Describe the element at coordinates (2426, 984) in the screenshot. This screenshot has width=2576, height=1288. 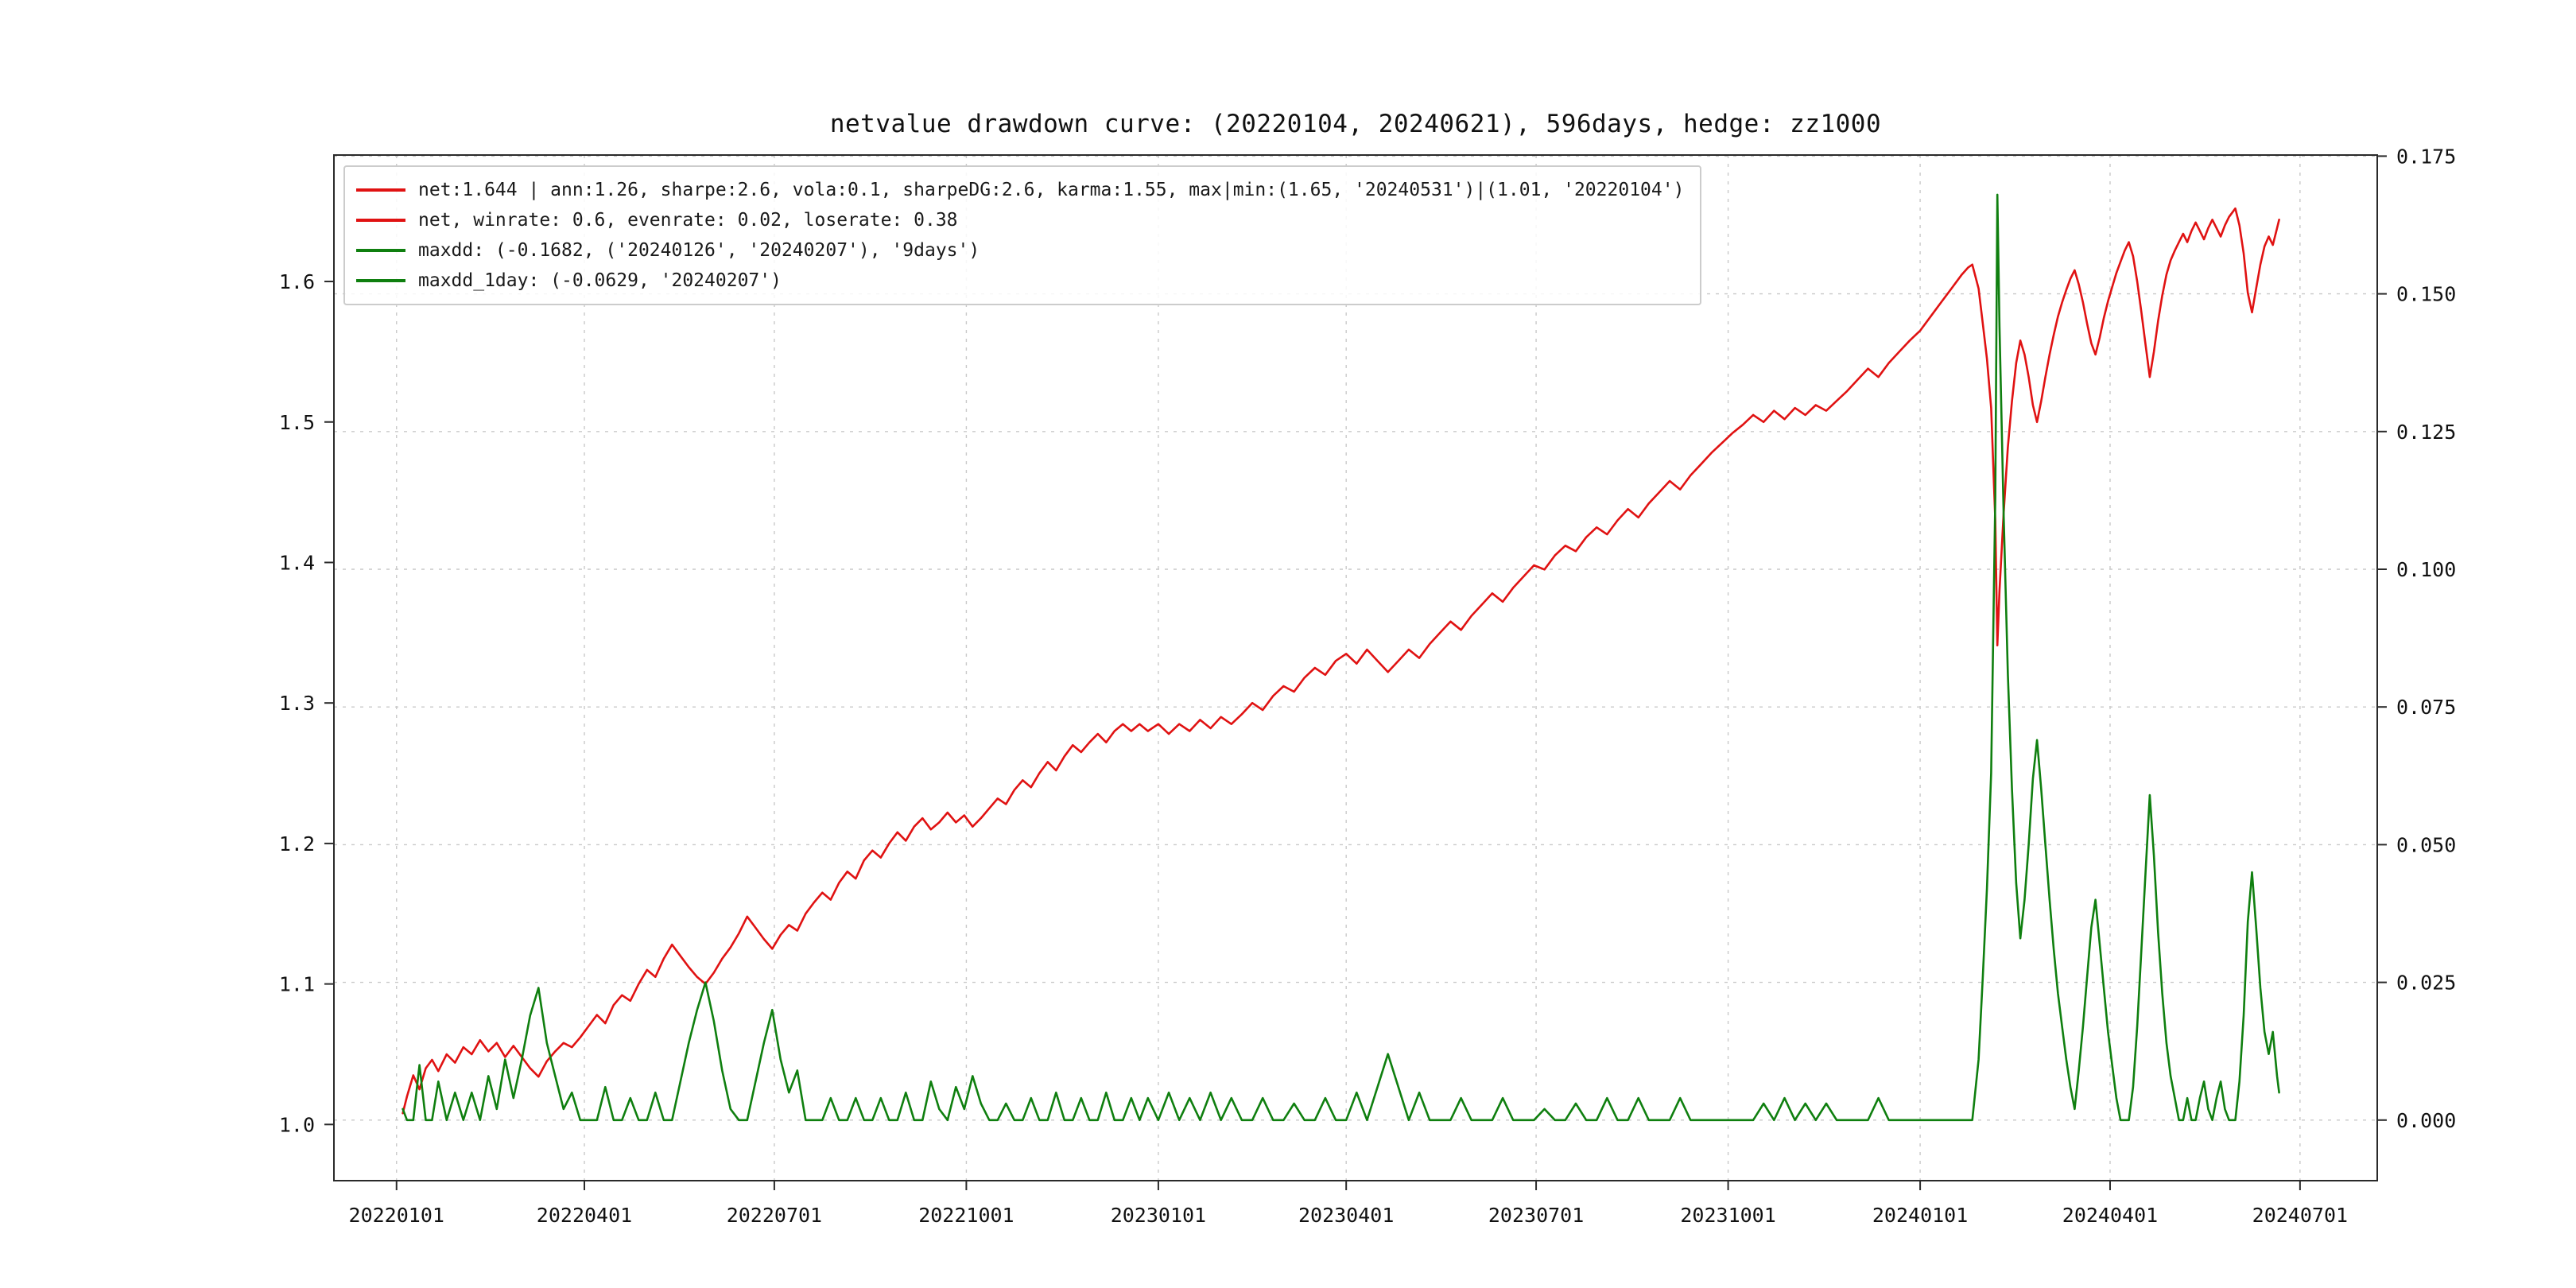
I see `y-right-tick-label: 0.025` at that location.